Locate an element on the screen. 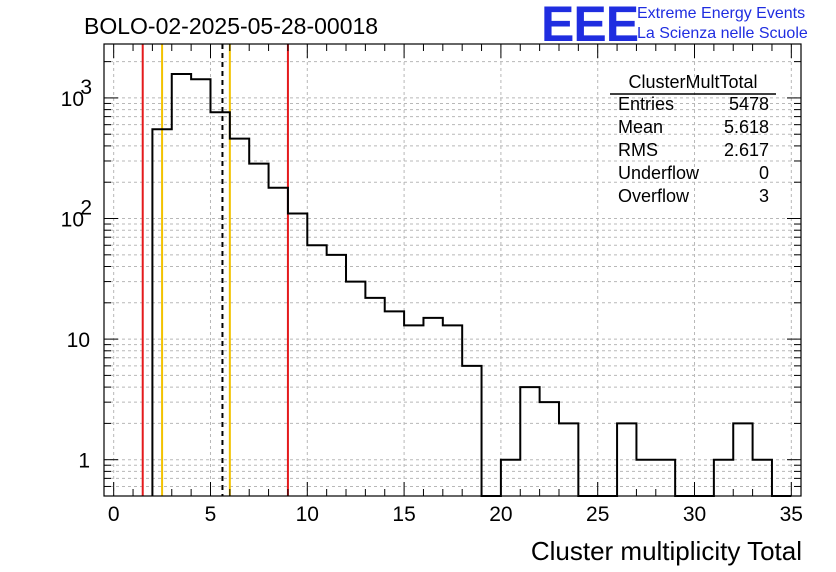 The width and height of the screenshot is (836, 572). plot-title: BOLO-02-2025-05-28-00018 is located at coordinates (231, 26).